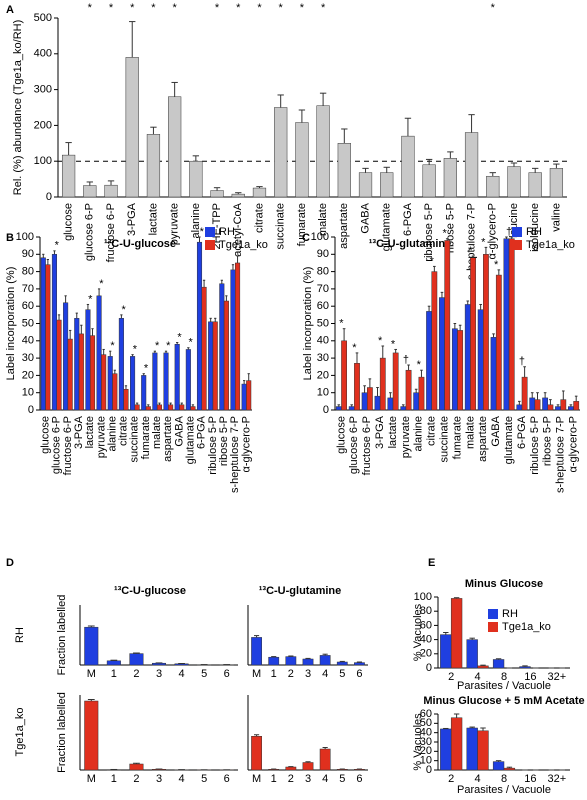 Image resolution: width=587 pixels, height=800 pixels. Describe the element at coordinates (323, 219) in the screenshot. I see `x-tick-label: malate` at that location.